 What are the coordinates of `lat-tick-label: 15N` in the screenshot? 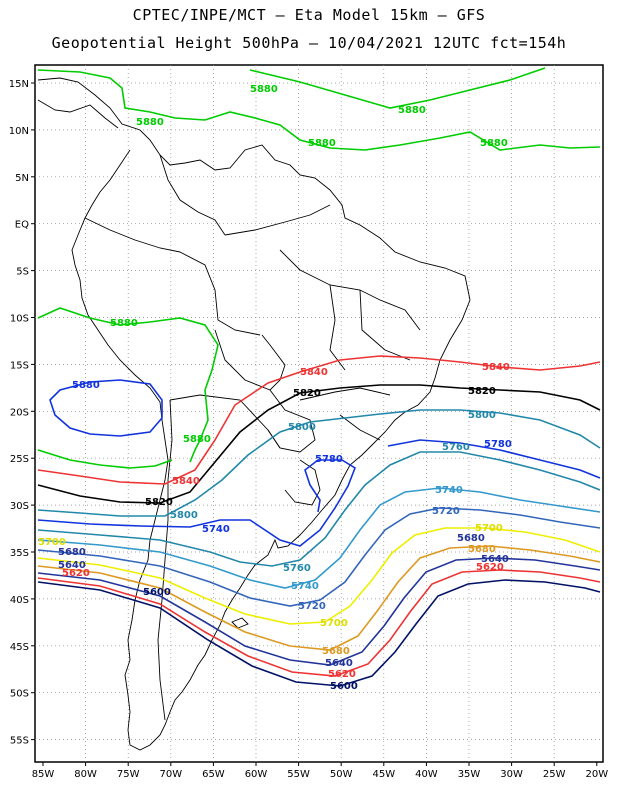 It's located at (19, 84).